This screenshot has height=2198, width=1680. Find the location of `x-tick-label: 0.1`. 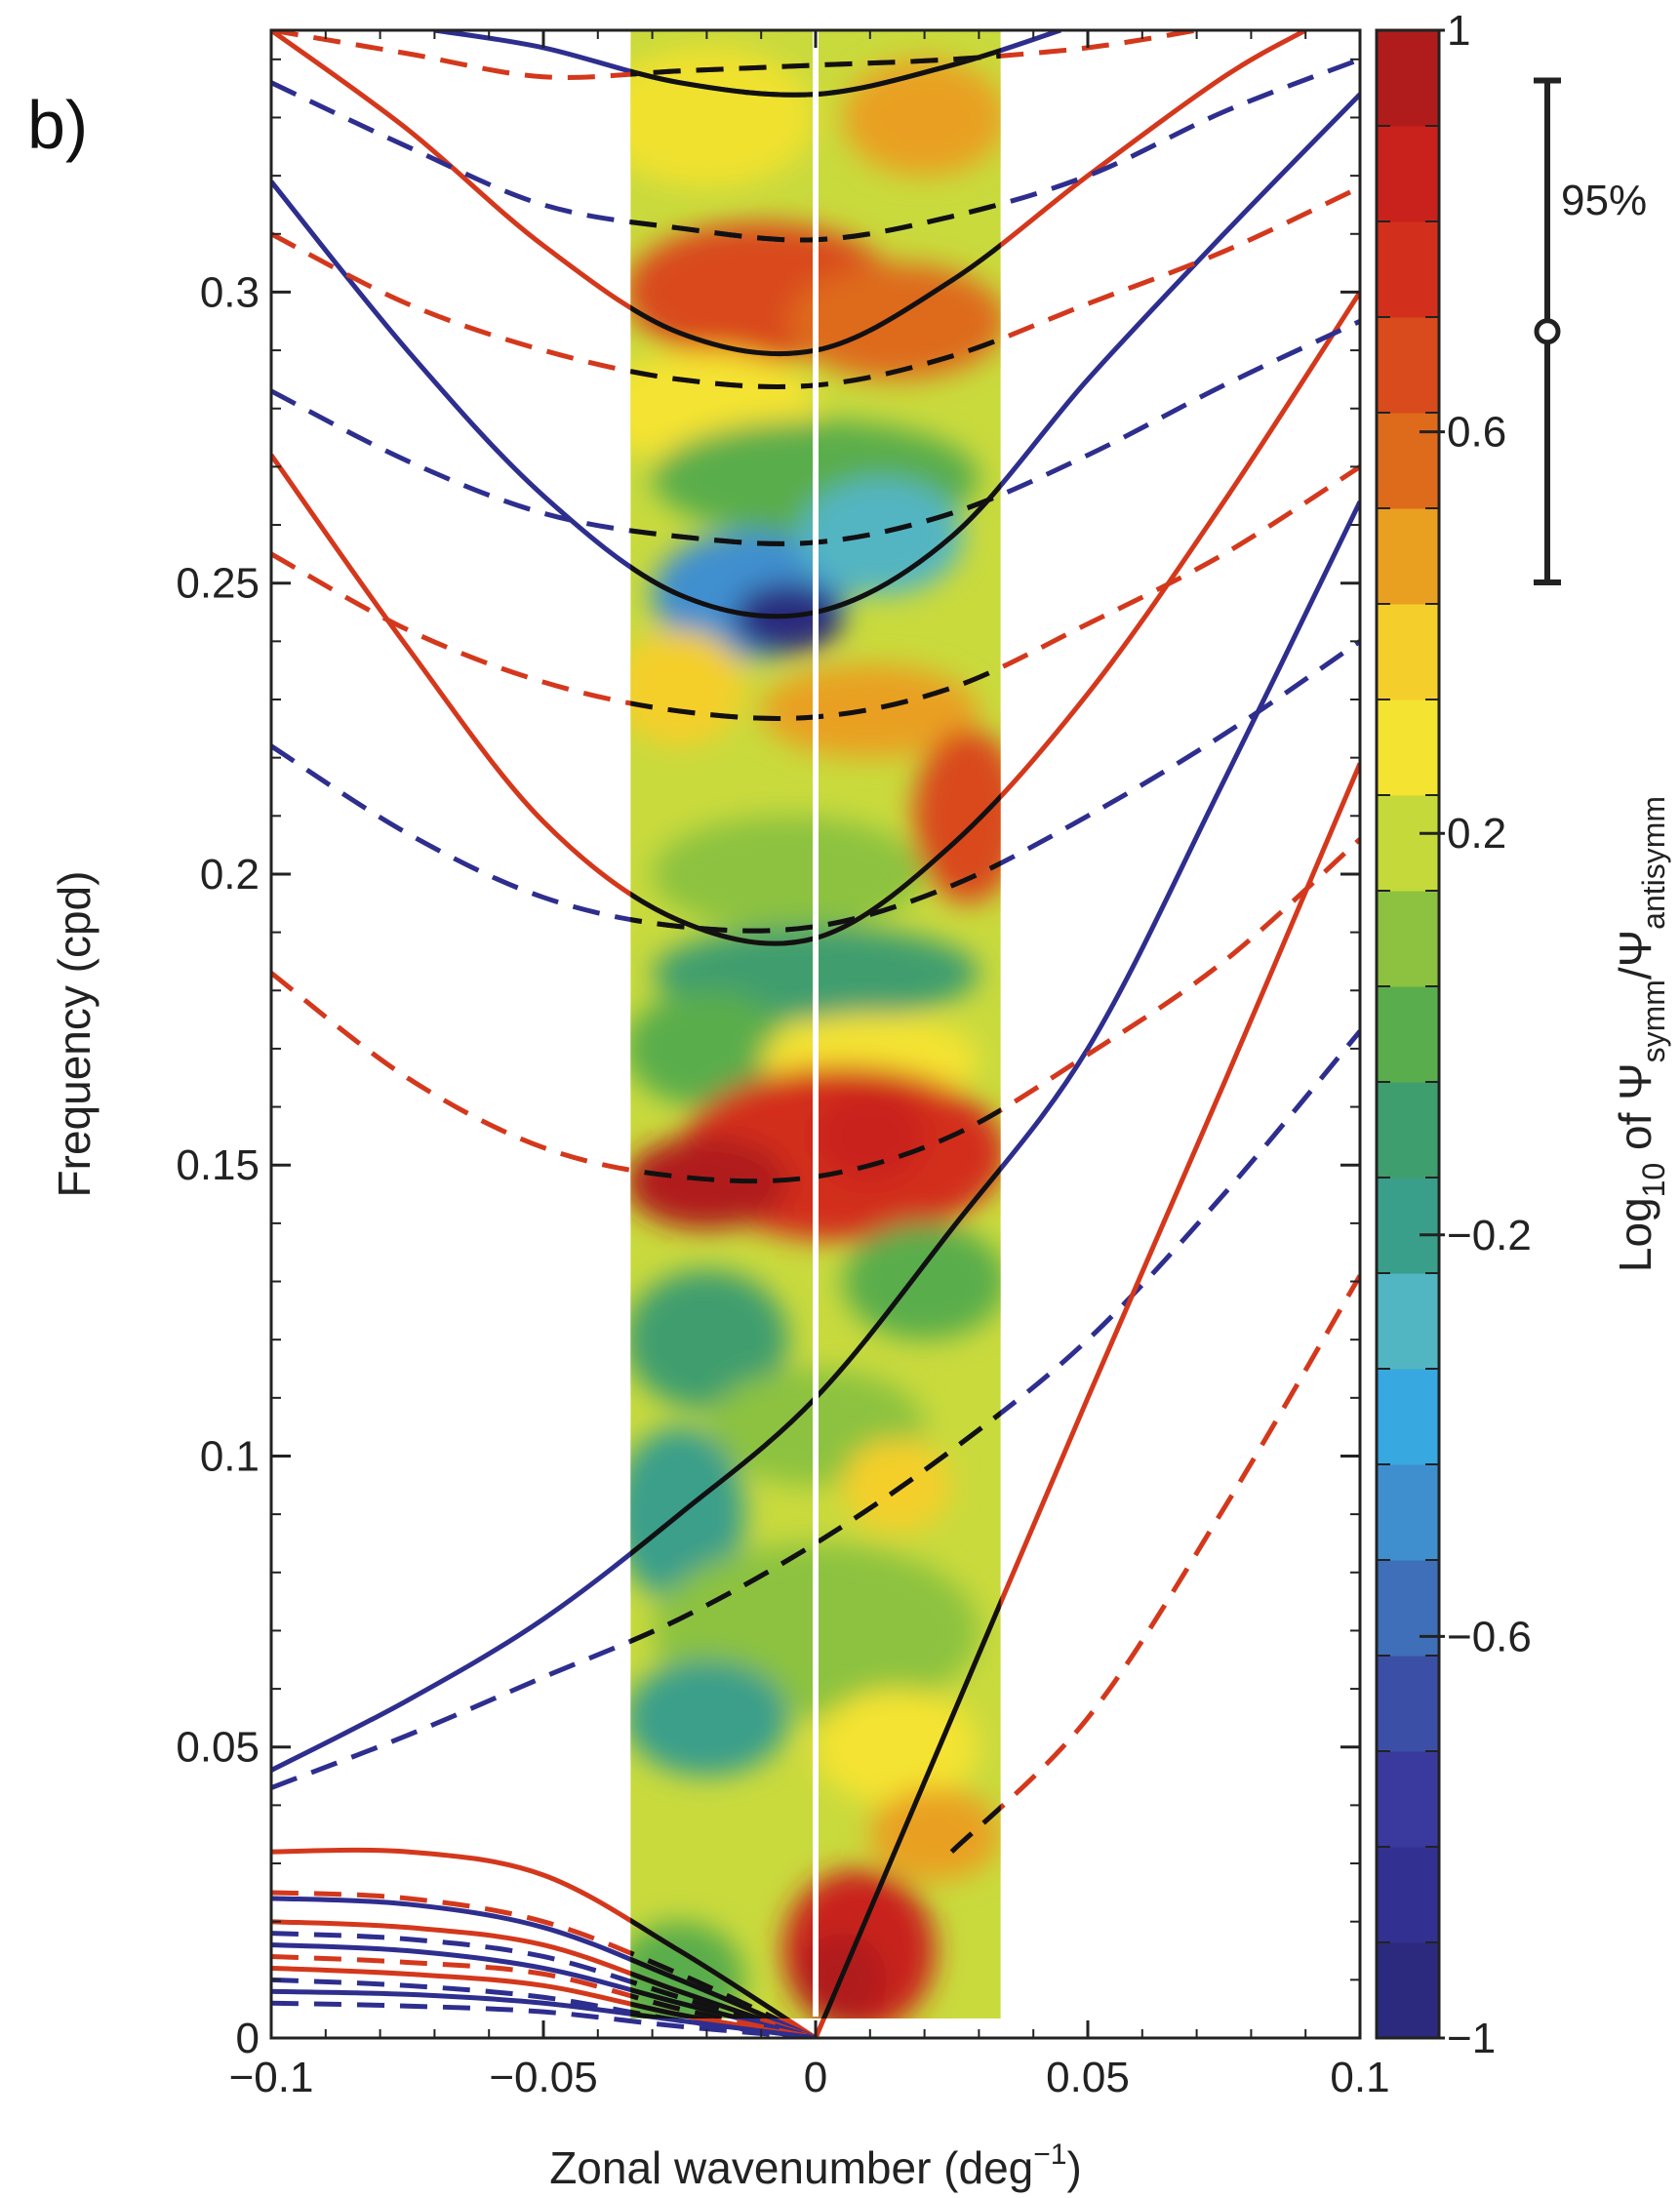

x-tick-label: 0.1 is located at coordinates (1359, 2077).